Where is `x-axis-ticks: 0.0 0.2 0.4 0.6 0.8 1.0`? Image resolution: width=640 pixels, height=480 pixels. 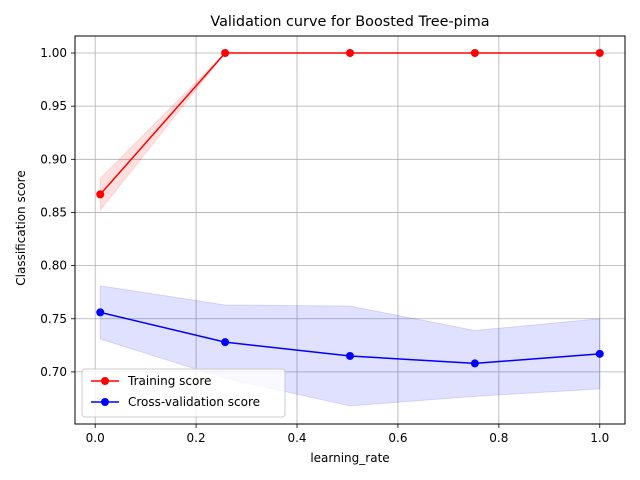 x-axis-ticks: 0.0 0.2 0.4 0.6 0.8 1.0 is located at coordinates (347, 434).